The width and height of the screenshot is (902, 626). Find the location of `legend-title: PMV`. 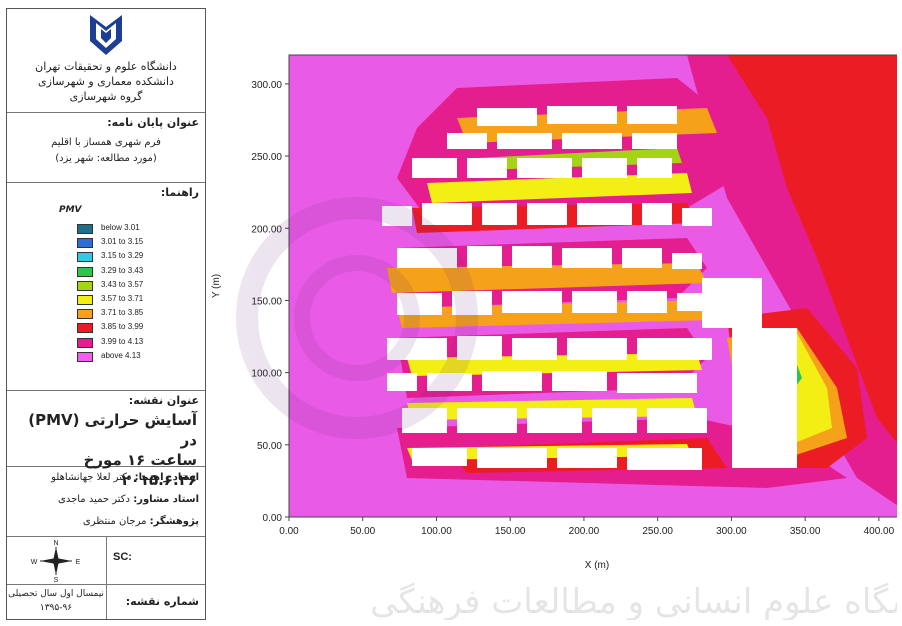

legend-title: PMV is located at coordinates (70, 210).